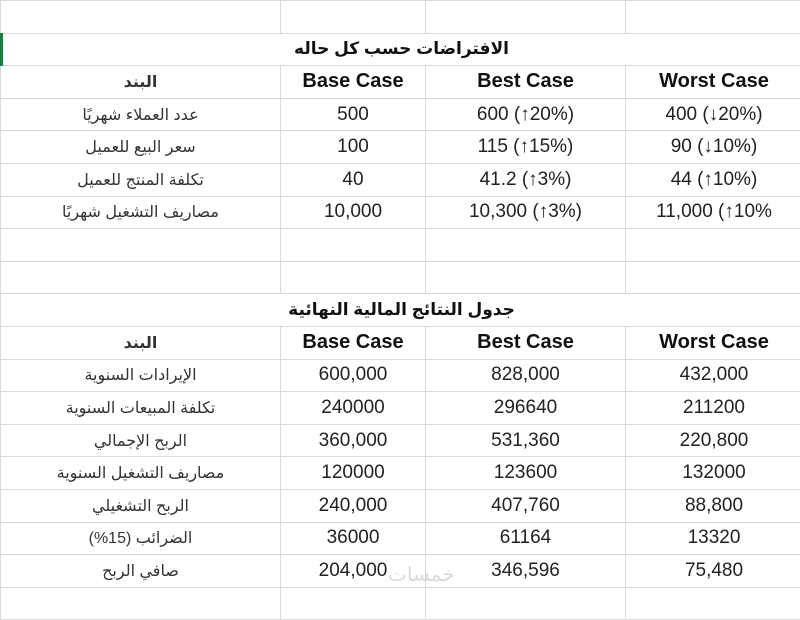 The height and width of the screenshot is (620, 800). Describe the element at coordinates (713, 114) in the screenshot. I see `value-cell: 400 (↓20%)` at that location.